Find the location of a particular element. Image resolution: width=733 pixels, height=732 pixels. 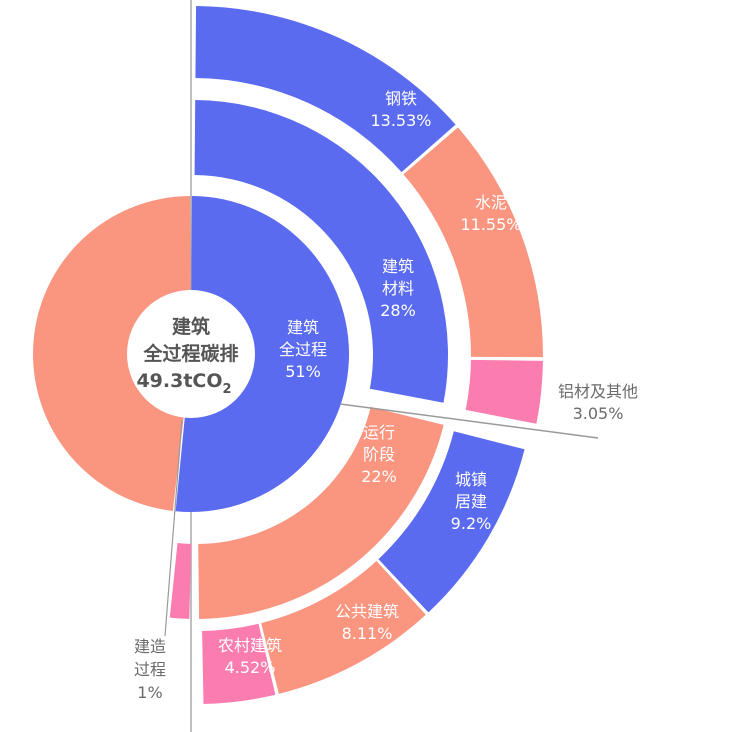

segment-public-building is located at coordinates (343, 627).